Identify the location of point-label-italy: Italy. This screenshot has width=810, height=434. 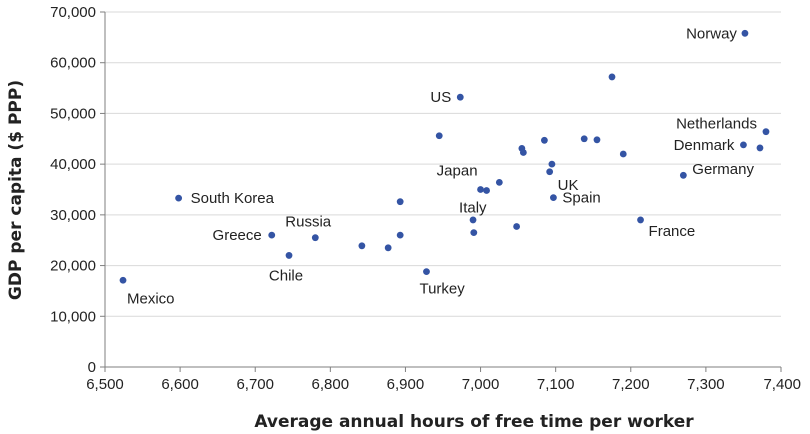
(473, 208).